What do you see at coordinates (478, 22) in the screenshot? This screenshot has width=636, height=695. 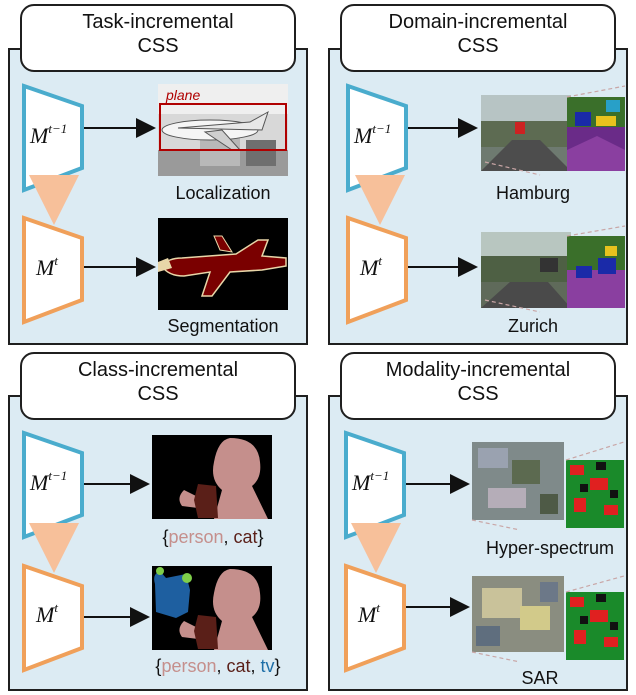 I see `title-line1: Domain-incremental` at bounding box center [478, 22].